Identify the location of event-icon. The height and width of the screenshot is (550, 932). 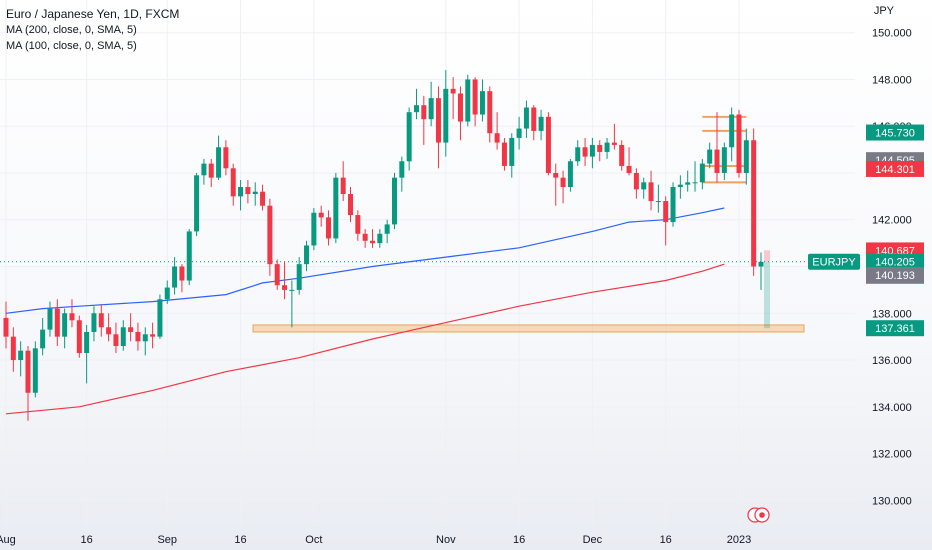
(758, 515).